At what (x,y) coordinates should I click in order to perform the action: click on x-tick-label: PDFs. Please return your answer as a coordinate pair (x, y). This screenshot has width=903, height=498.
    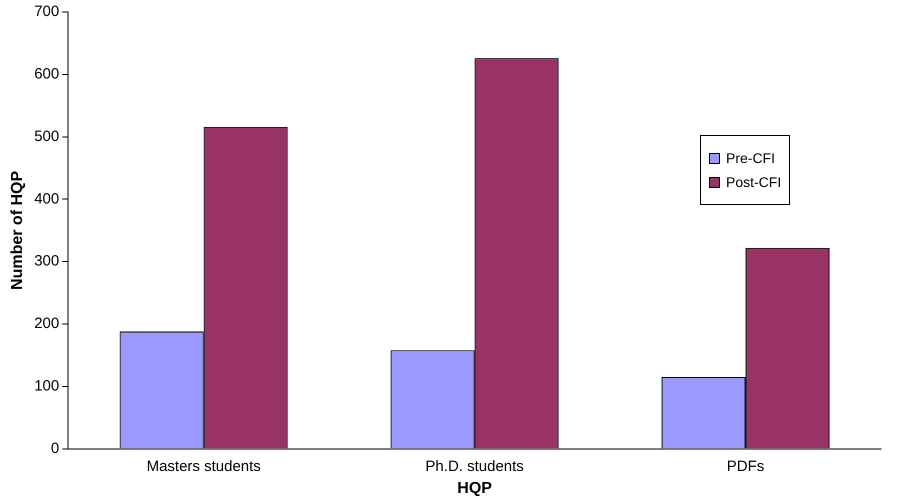
    Looking at the image, I should click on (745, 466).